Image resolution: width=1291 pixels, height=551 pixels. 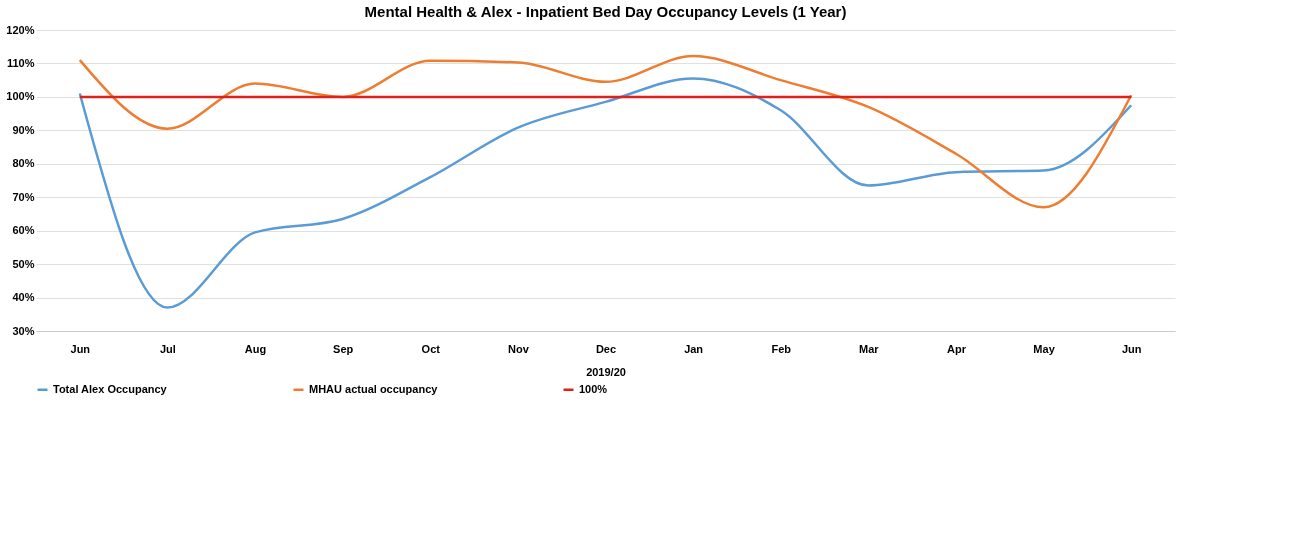 What do you see at coordinates (23, 129) in the screenshot?
I see `y-tick-label: 90%` at bounding box center [23, 129].